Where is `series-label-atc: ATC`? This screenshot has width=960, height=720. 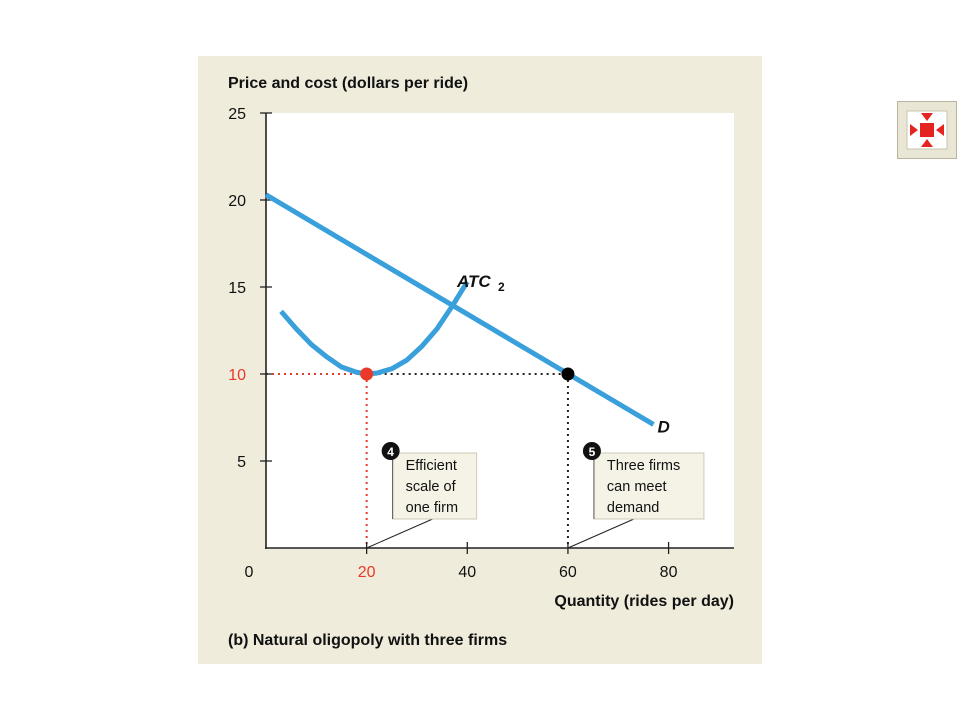 series-label-atc: ATC is located at coordinates (473, 281).